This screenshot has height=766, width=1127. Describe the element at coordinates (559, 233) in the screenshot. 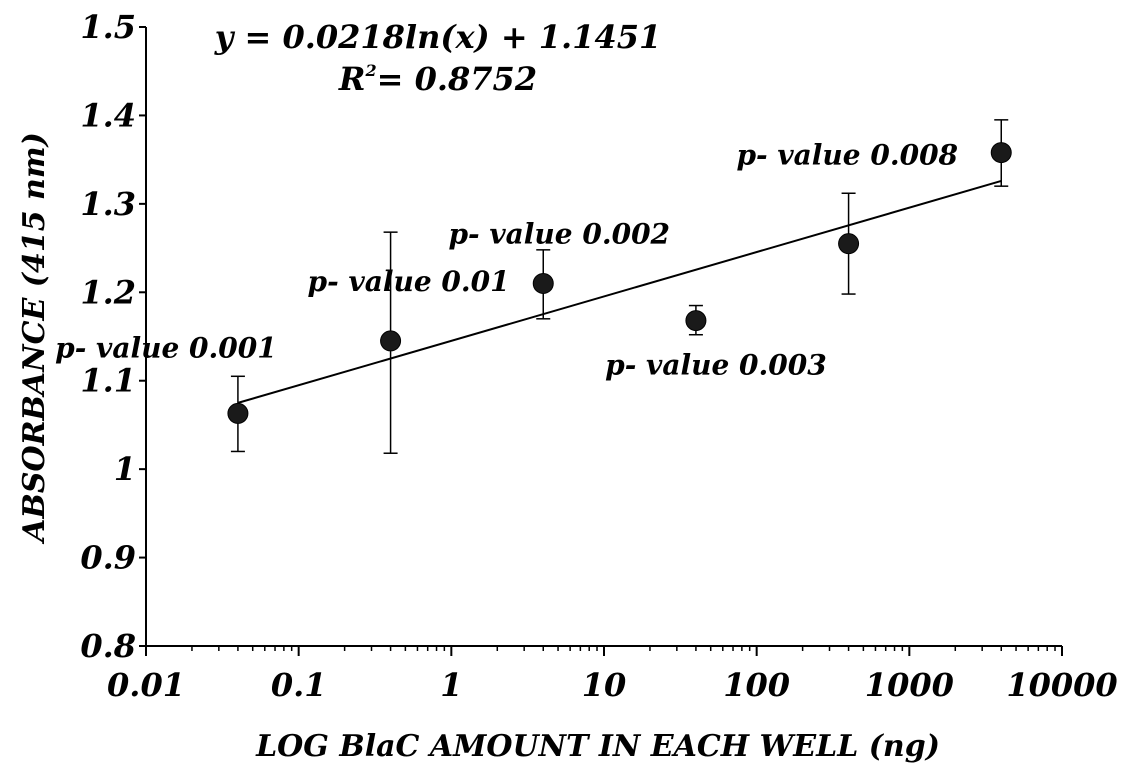

I see `p-value-annotation: p- value 0.002` at that location.